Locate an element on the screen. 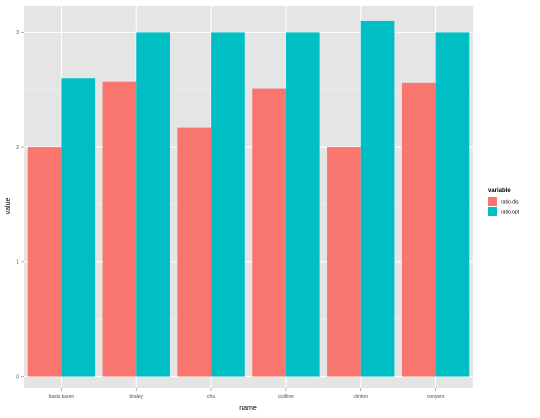 Image resolution: width=540 pixels, height=418 pixels. x-axis-title: name is located at coordinates (248, 408).